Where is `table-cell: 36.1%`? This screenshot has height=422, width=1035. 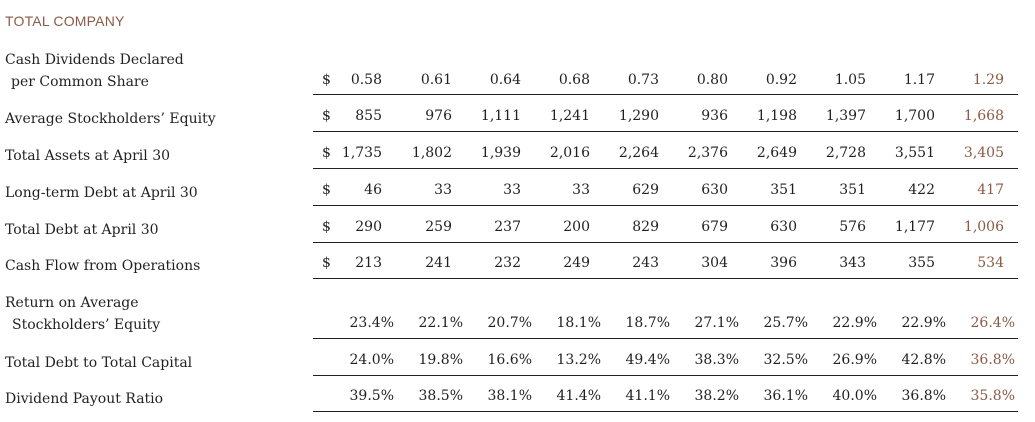
table-cell: 36.1% is located at coordinates (785, 396).